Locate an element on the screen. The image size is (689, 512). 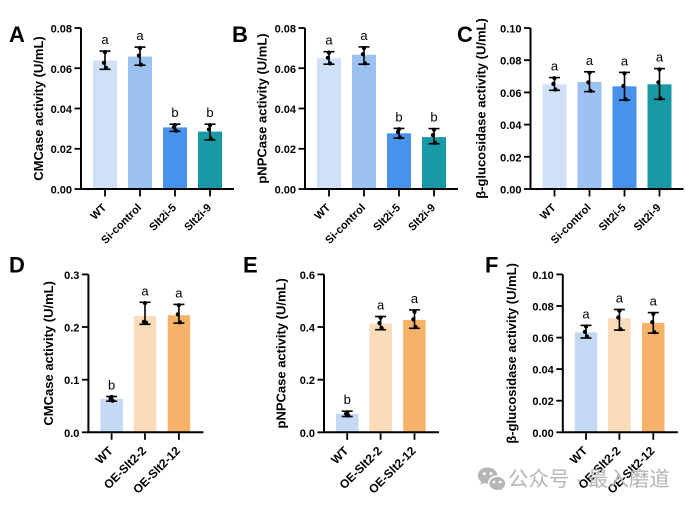
svg-text: 0.3 is located at coordinates (71, 276).